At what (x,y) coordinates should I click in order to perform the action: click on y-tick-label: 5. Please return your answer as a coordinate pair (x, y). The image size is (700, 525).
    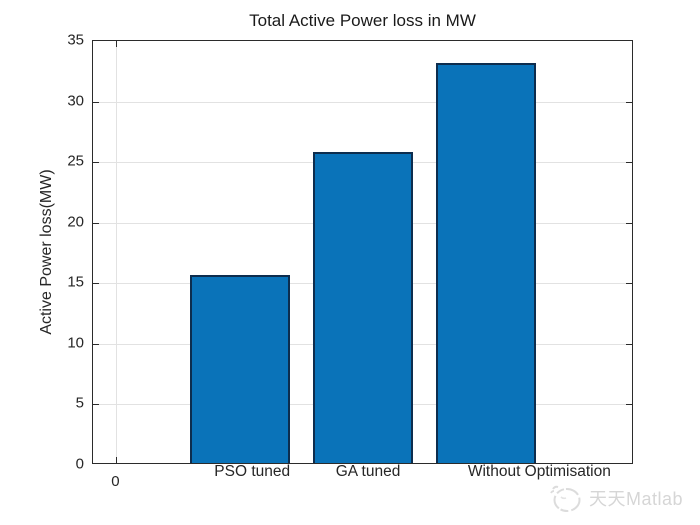
    Looking at the image, I should click on (79, 403).